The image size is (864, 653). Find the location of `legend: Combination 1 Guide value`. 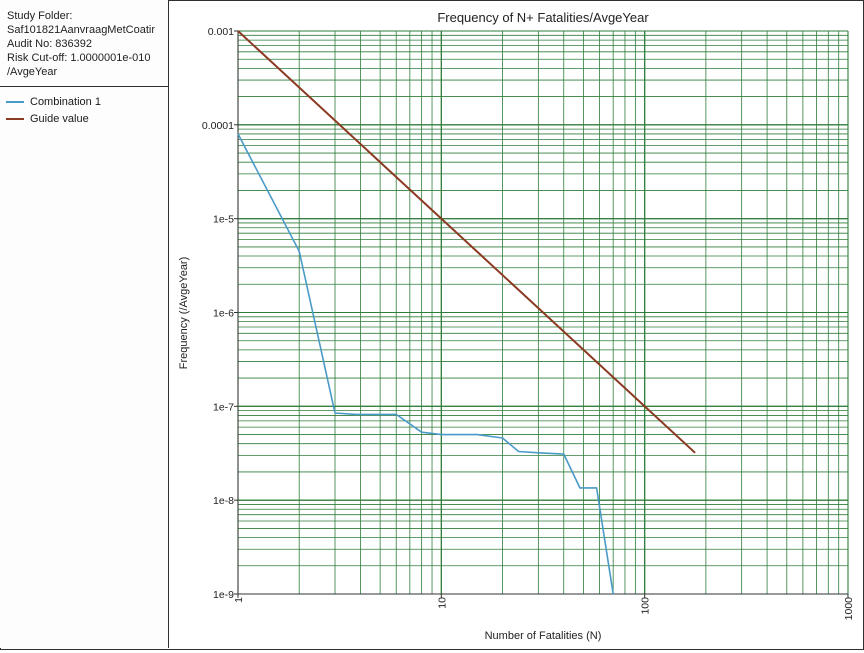

legend: Combination 1 Guide value is located at coordinates (84, 107).